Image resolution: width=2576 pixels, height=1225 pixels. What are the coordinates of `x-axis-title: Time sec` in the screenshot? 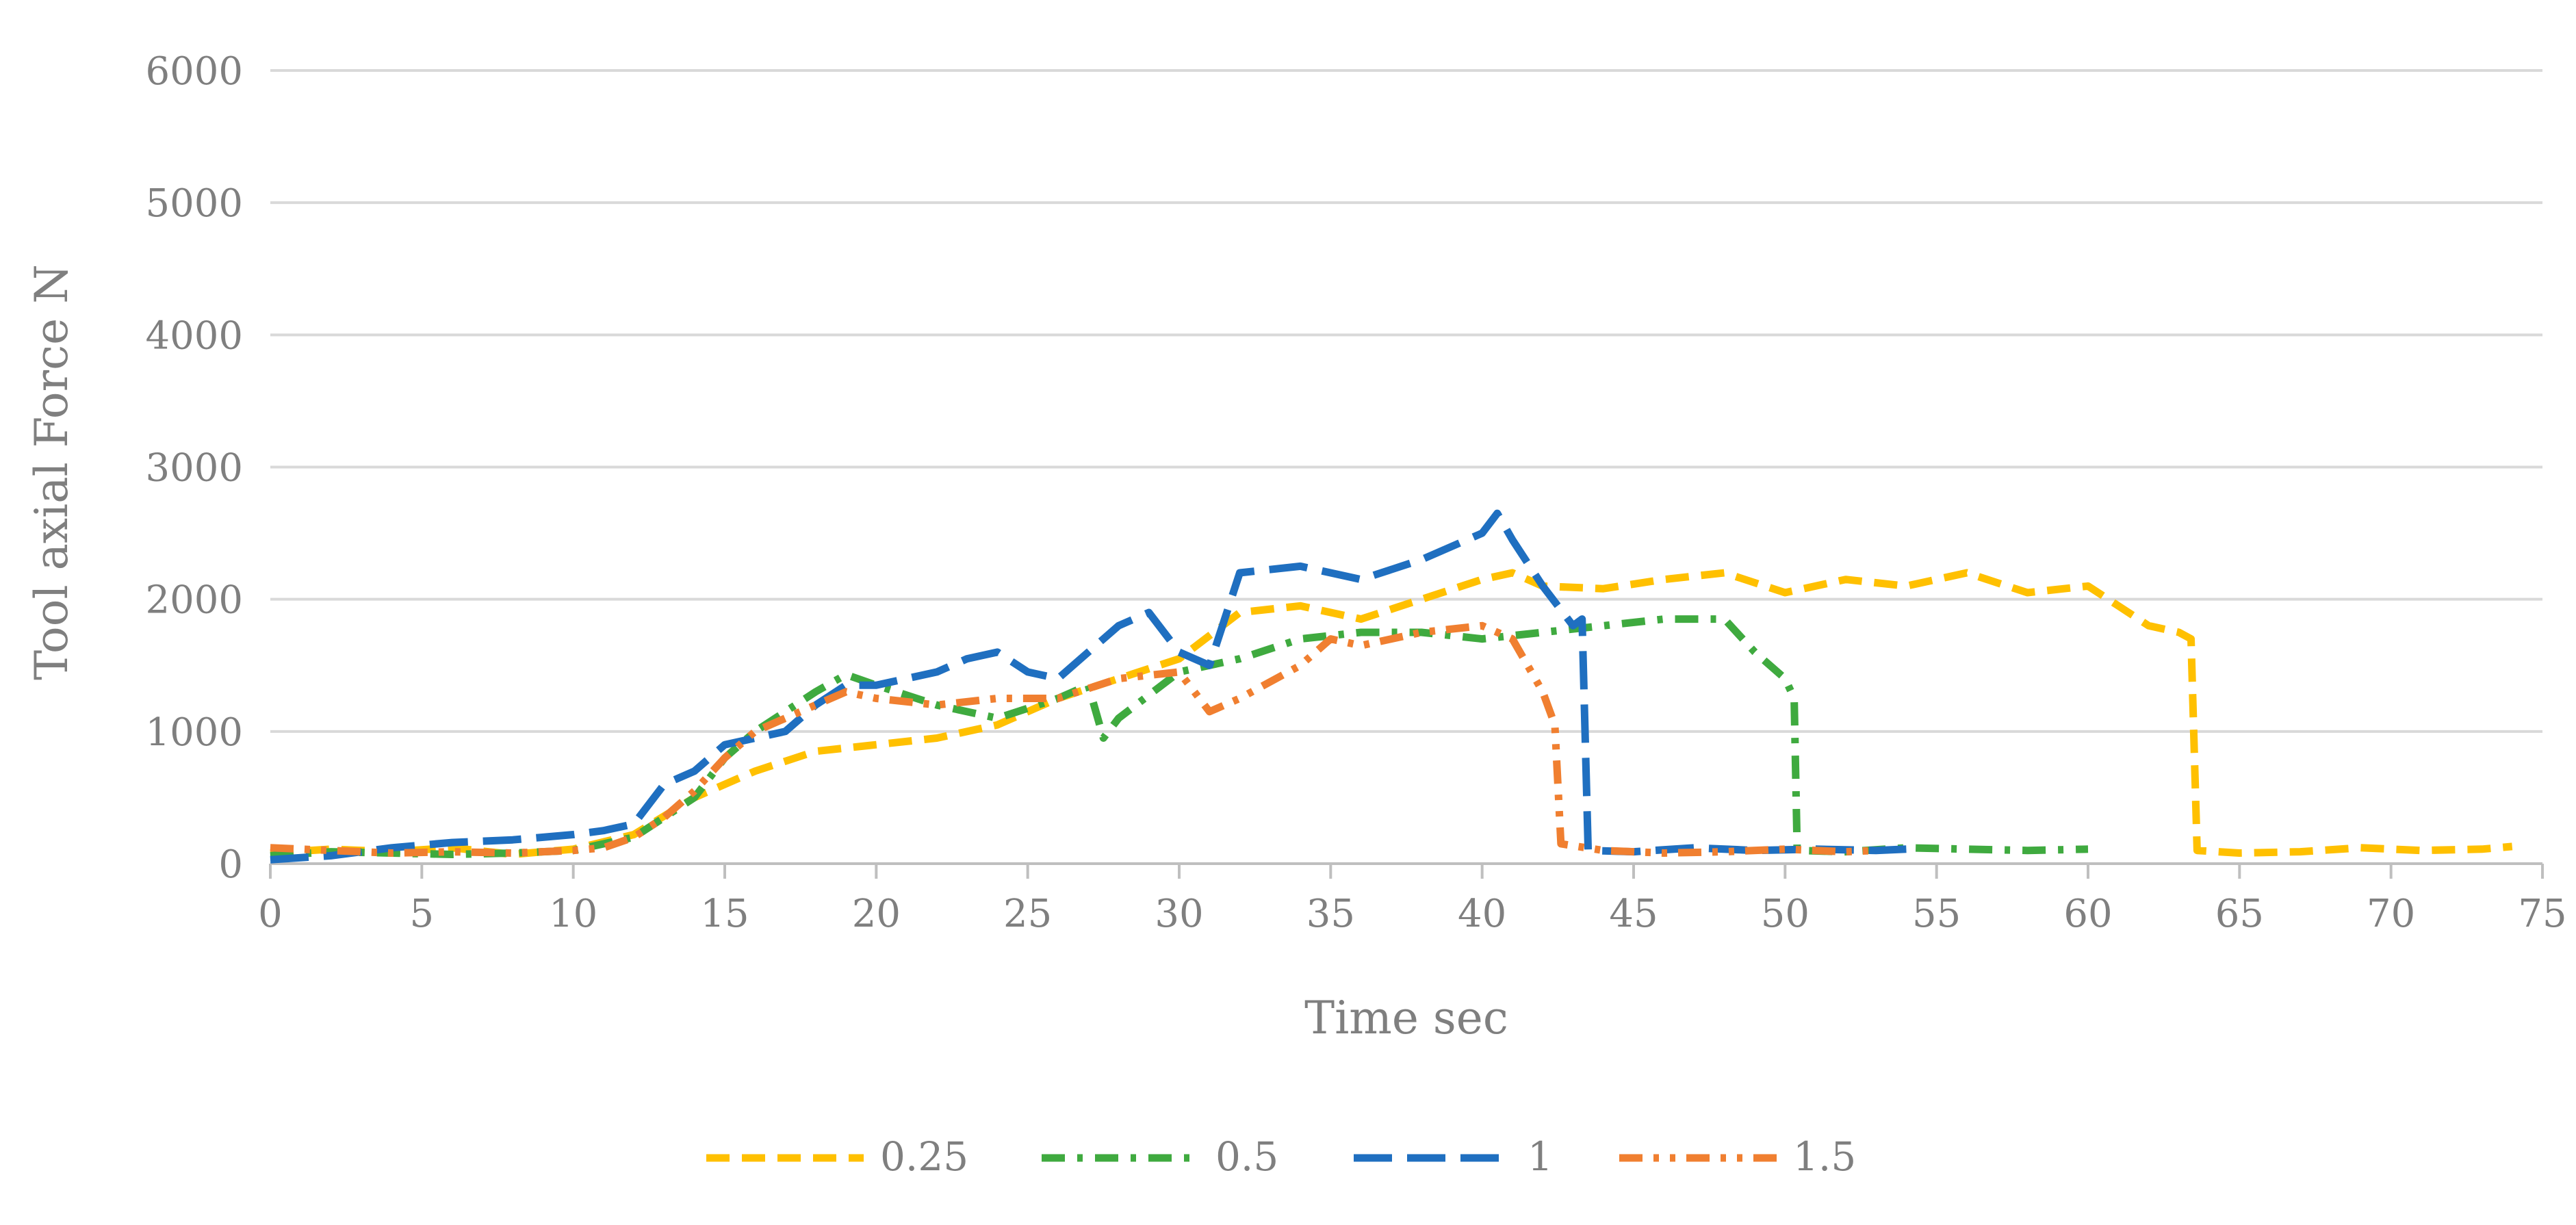 It's located at (1406, 1018).